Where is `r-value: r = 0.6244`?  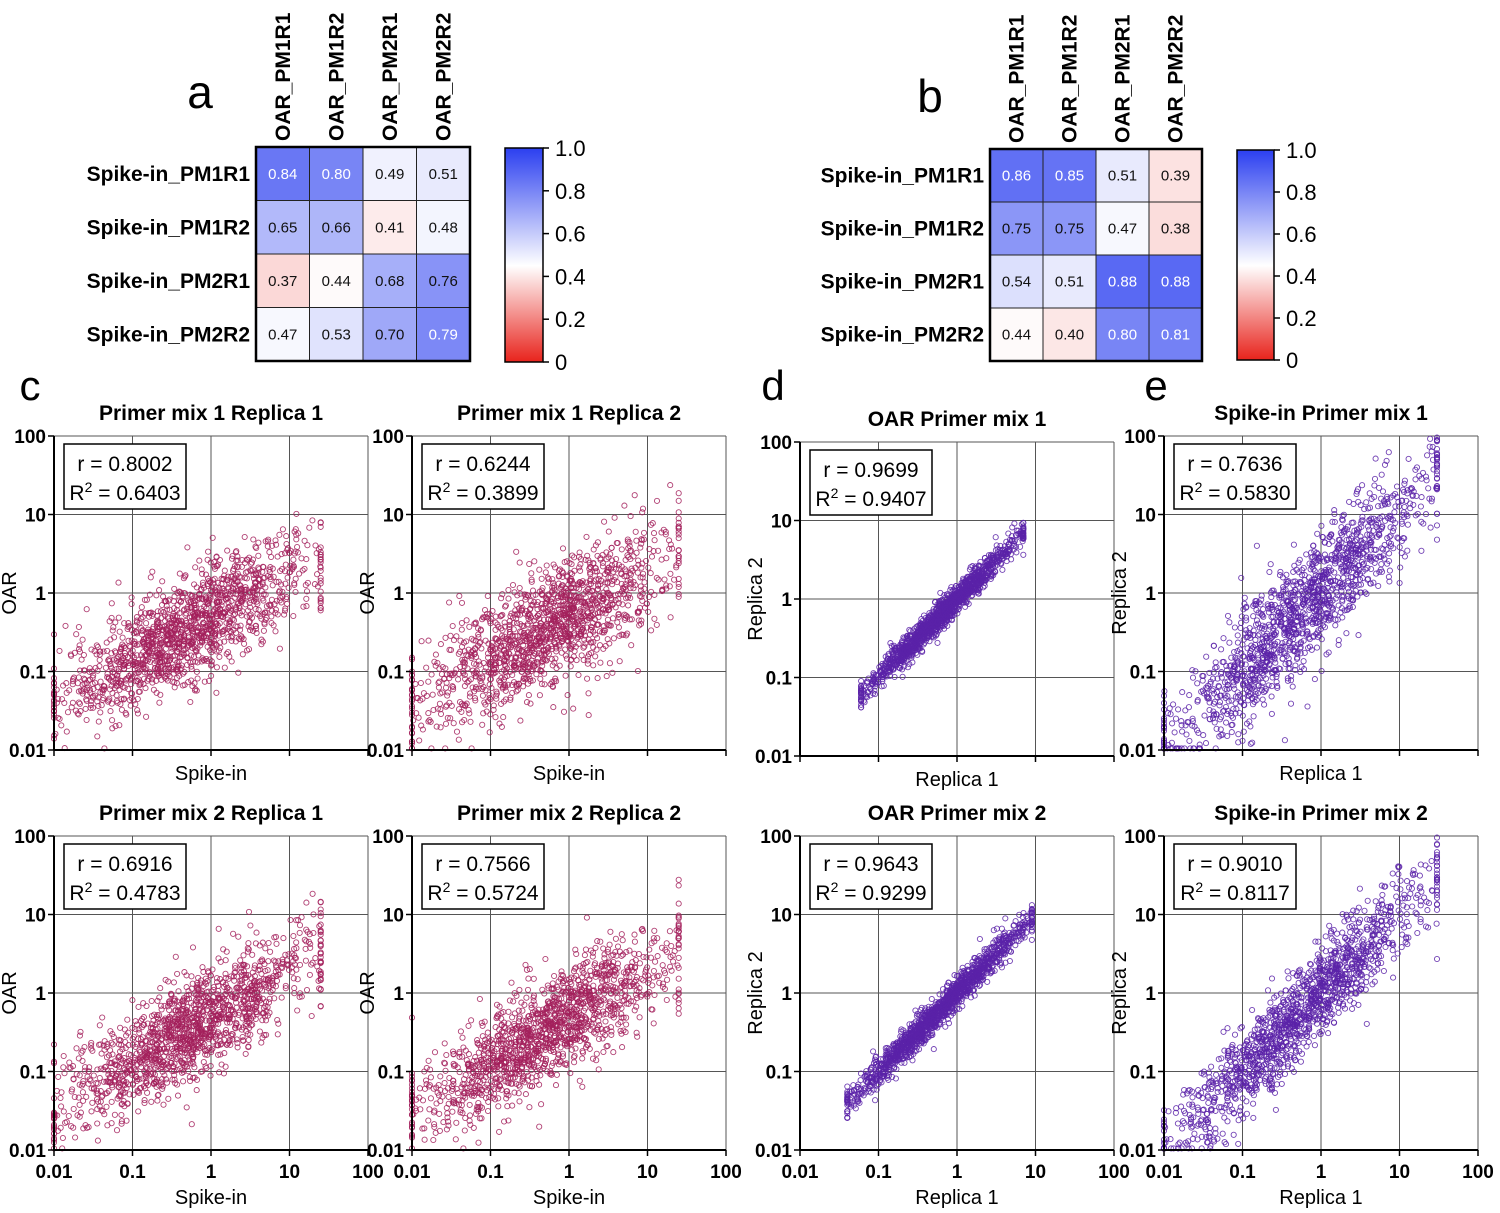
r-value: r = 0.6244 is located at coordinates (482, 464).